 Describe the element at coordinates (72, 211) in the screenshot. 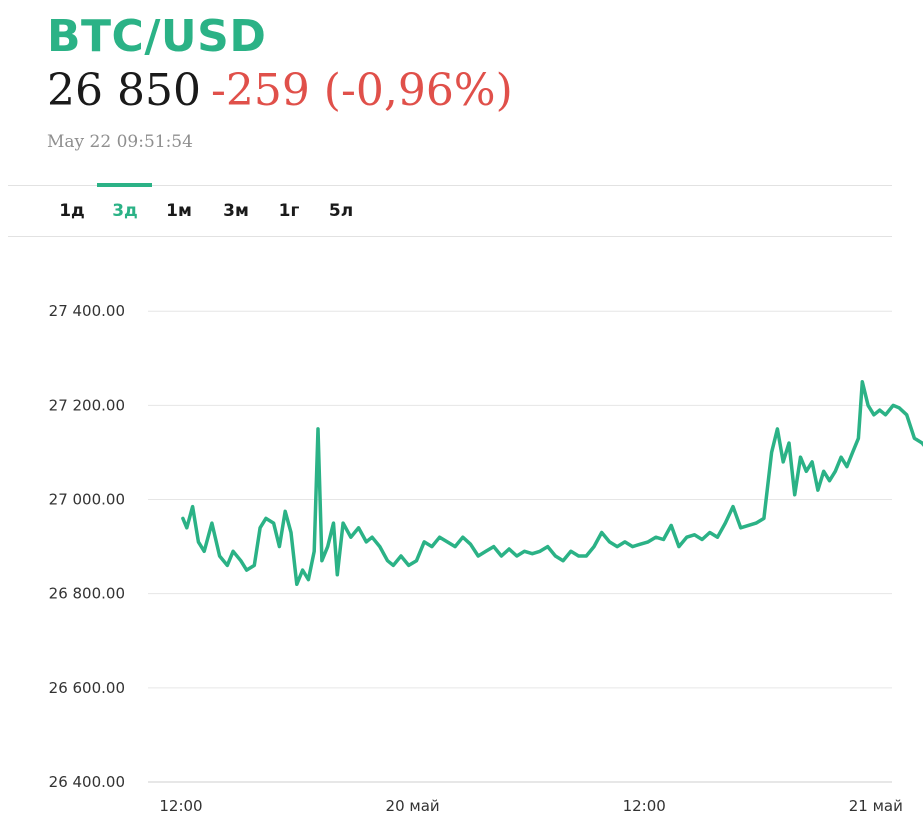

I see `tab-1d: 1д` at that location.